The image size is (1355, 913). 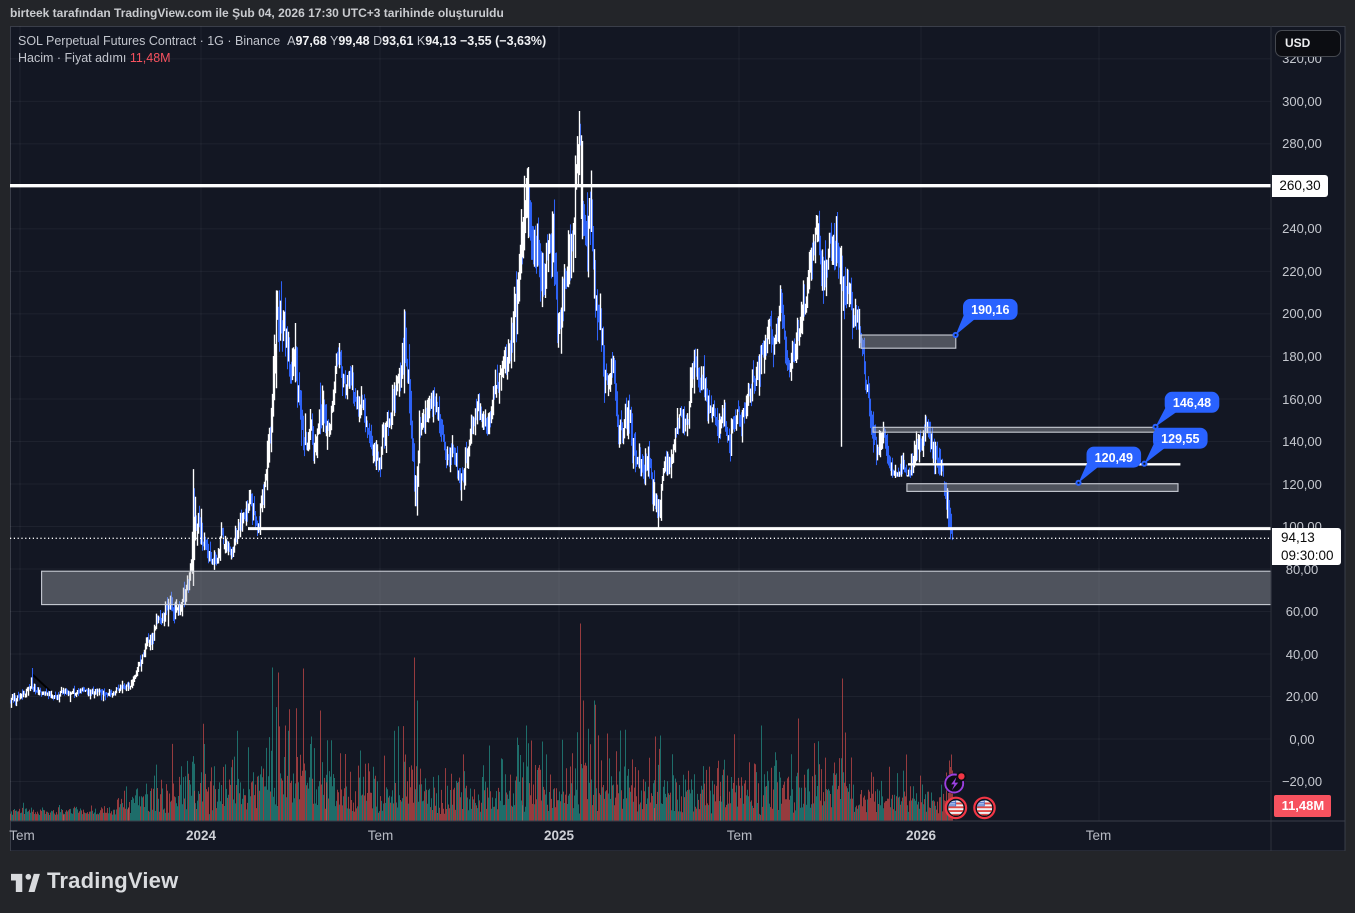 What do you see at coordinates (1192, 403) in the screenshot?
I see `svg-text: 146,48` at bounding box center [1192, 403].